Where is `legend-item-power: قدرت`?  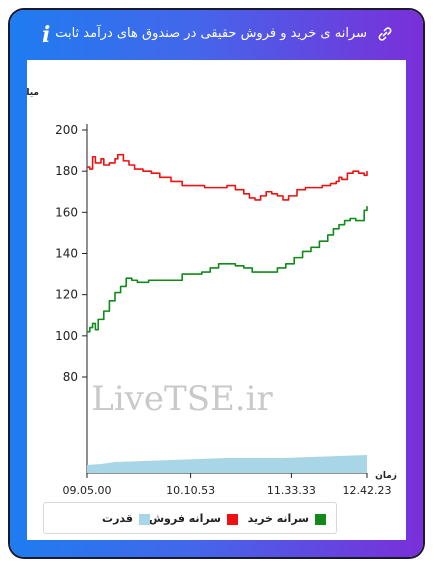 legend-item-power: قدرت is located at coordinates (126, 519).